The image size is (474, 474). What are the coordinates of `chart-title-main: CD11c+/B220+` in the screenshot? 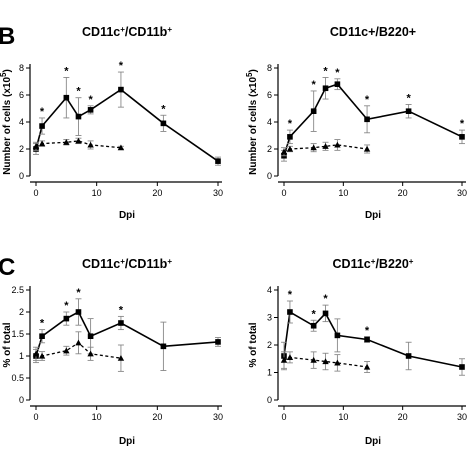 It's located at (373, 32).